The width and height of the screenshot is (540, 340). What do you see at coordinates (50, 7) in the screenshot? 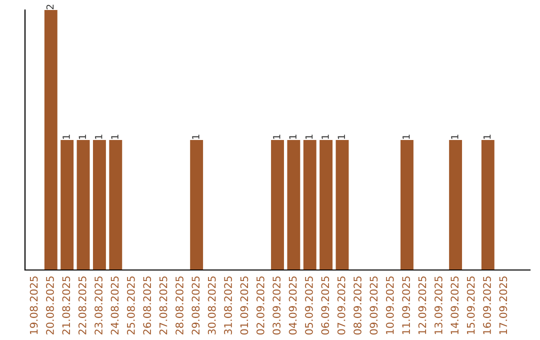
I see `data-label: 2` at bounding box center [50, 7].